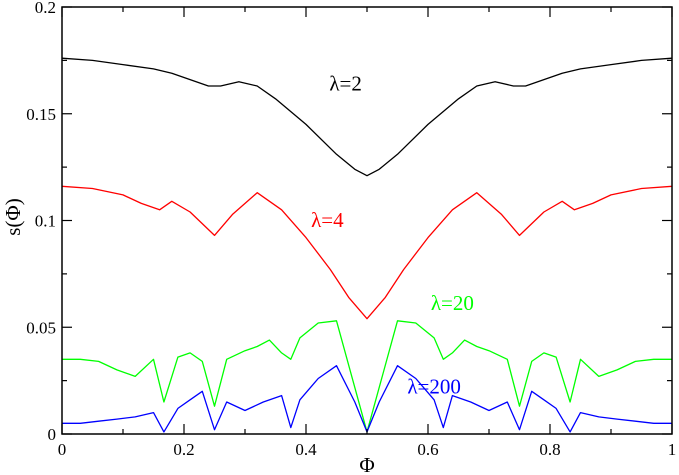 The height and width of the screenshot is (475, 679). I want to click on x-axis-title: Φ, so click(366, 464).